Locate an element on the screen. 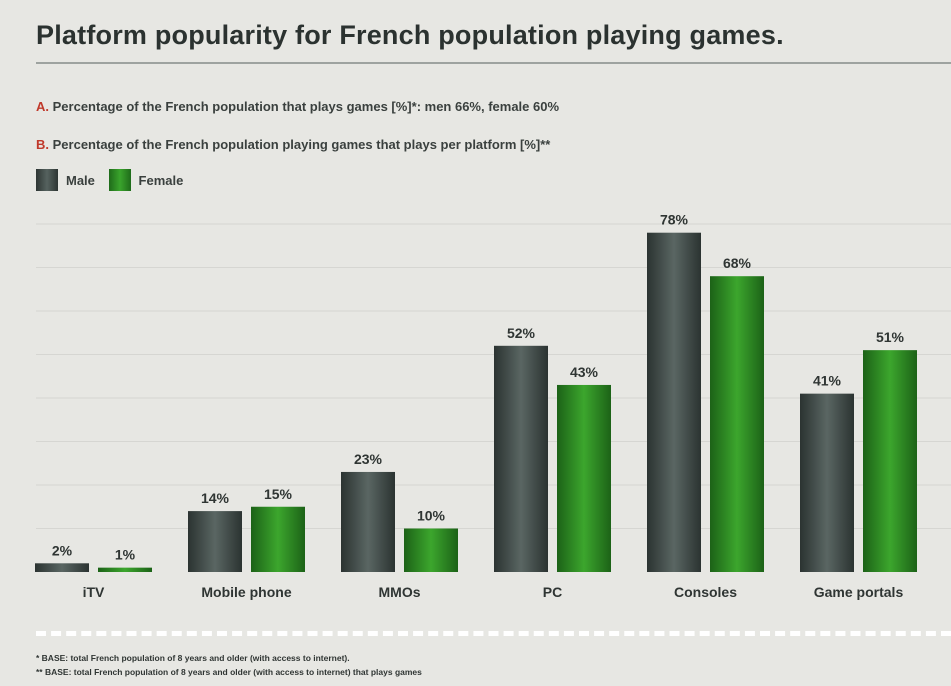  bar-female-itv is located at coordinates (125, 569).